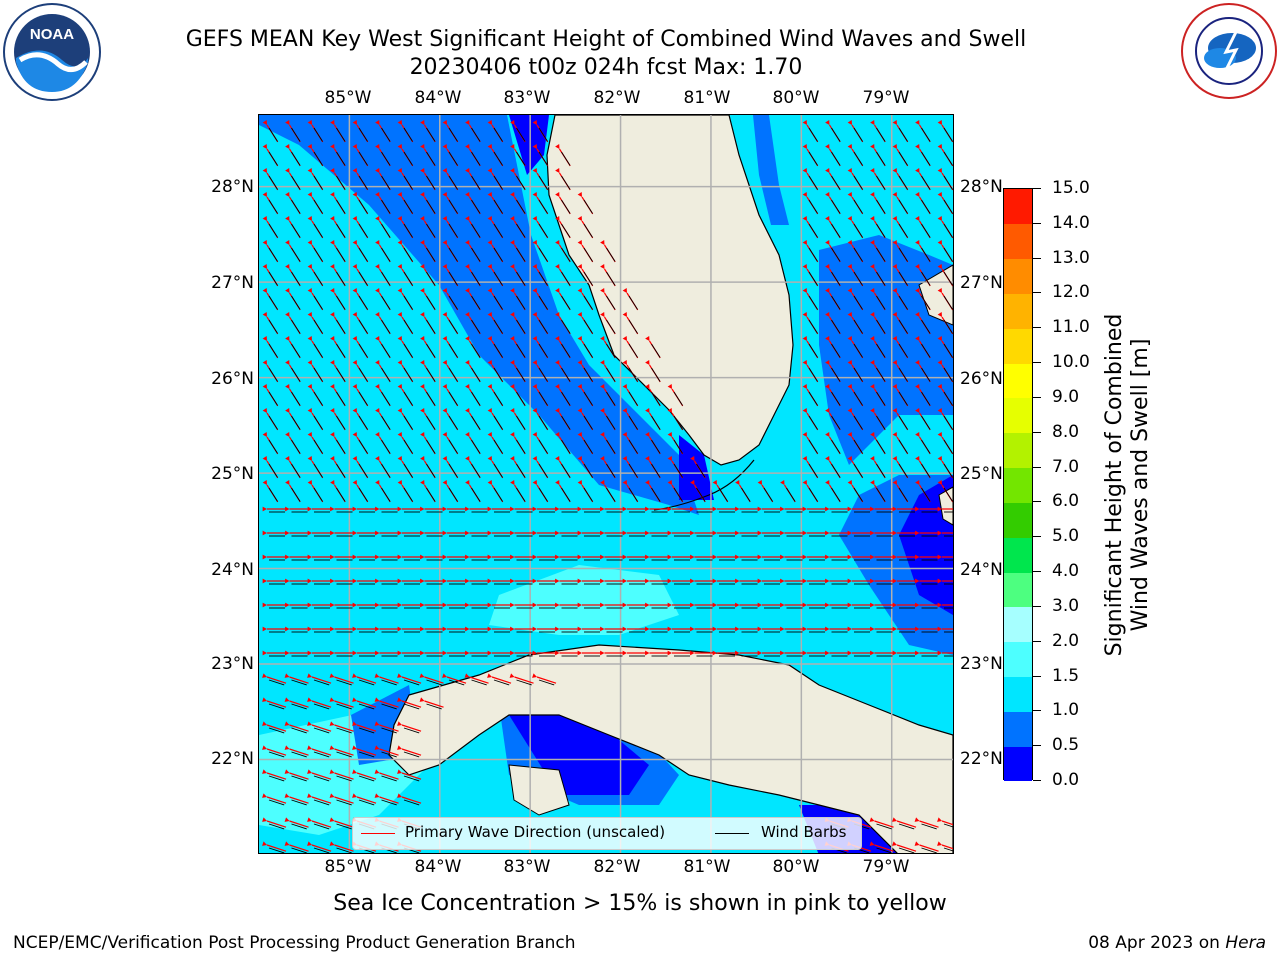 Image resolution: width=1280 pixels, height=960 pixels. Describe the element at coordinates (1066, 396) in the screenshot. I see `colorbar-tick-label: 9.0` at that location.